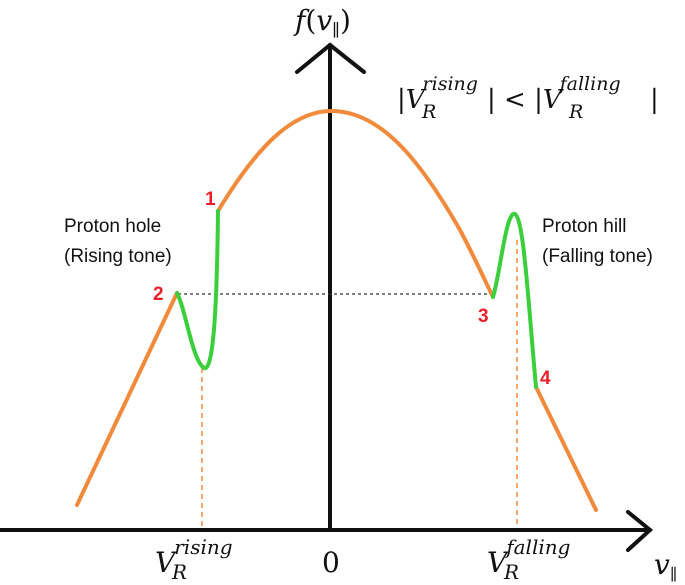 This screenshot has height=585, width=685. What do you see at coordinates (330, 58) in the screenshot?
I see `y-axis-arrowhead` at bounding box center [330, 58].